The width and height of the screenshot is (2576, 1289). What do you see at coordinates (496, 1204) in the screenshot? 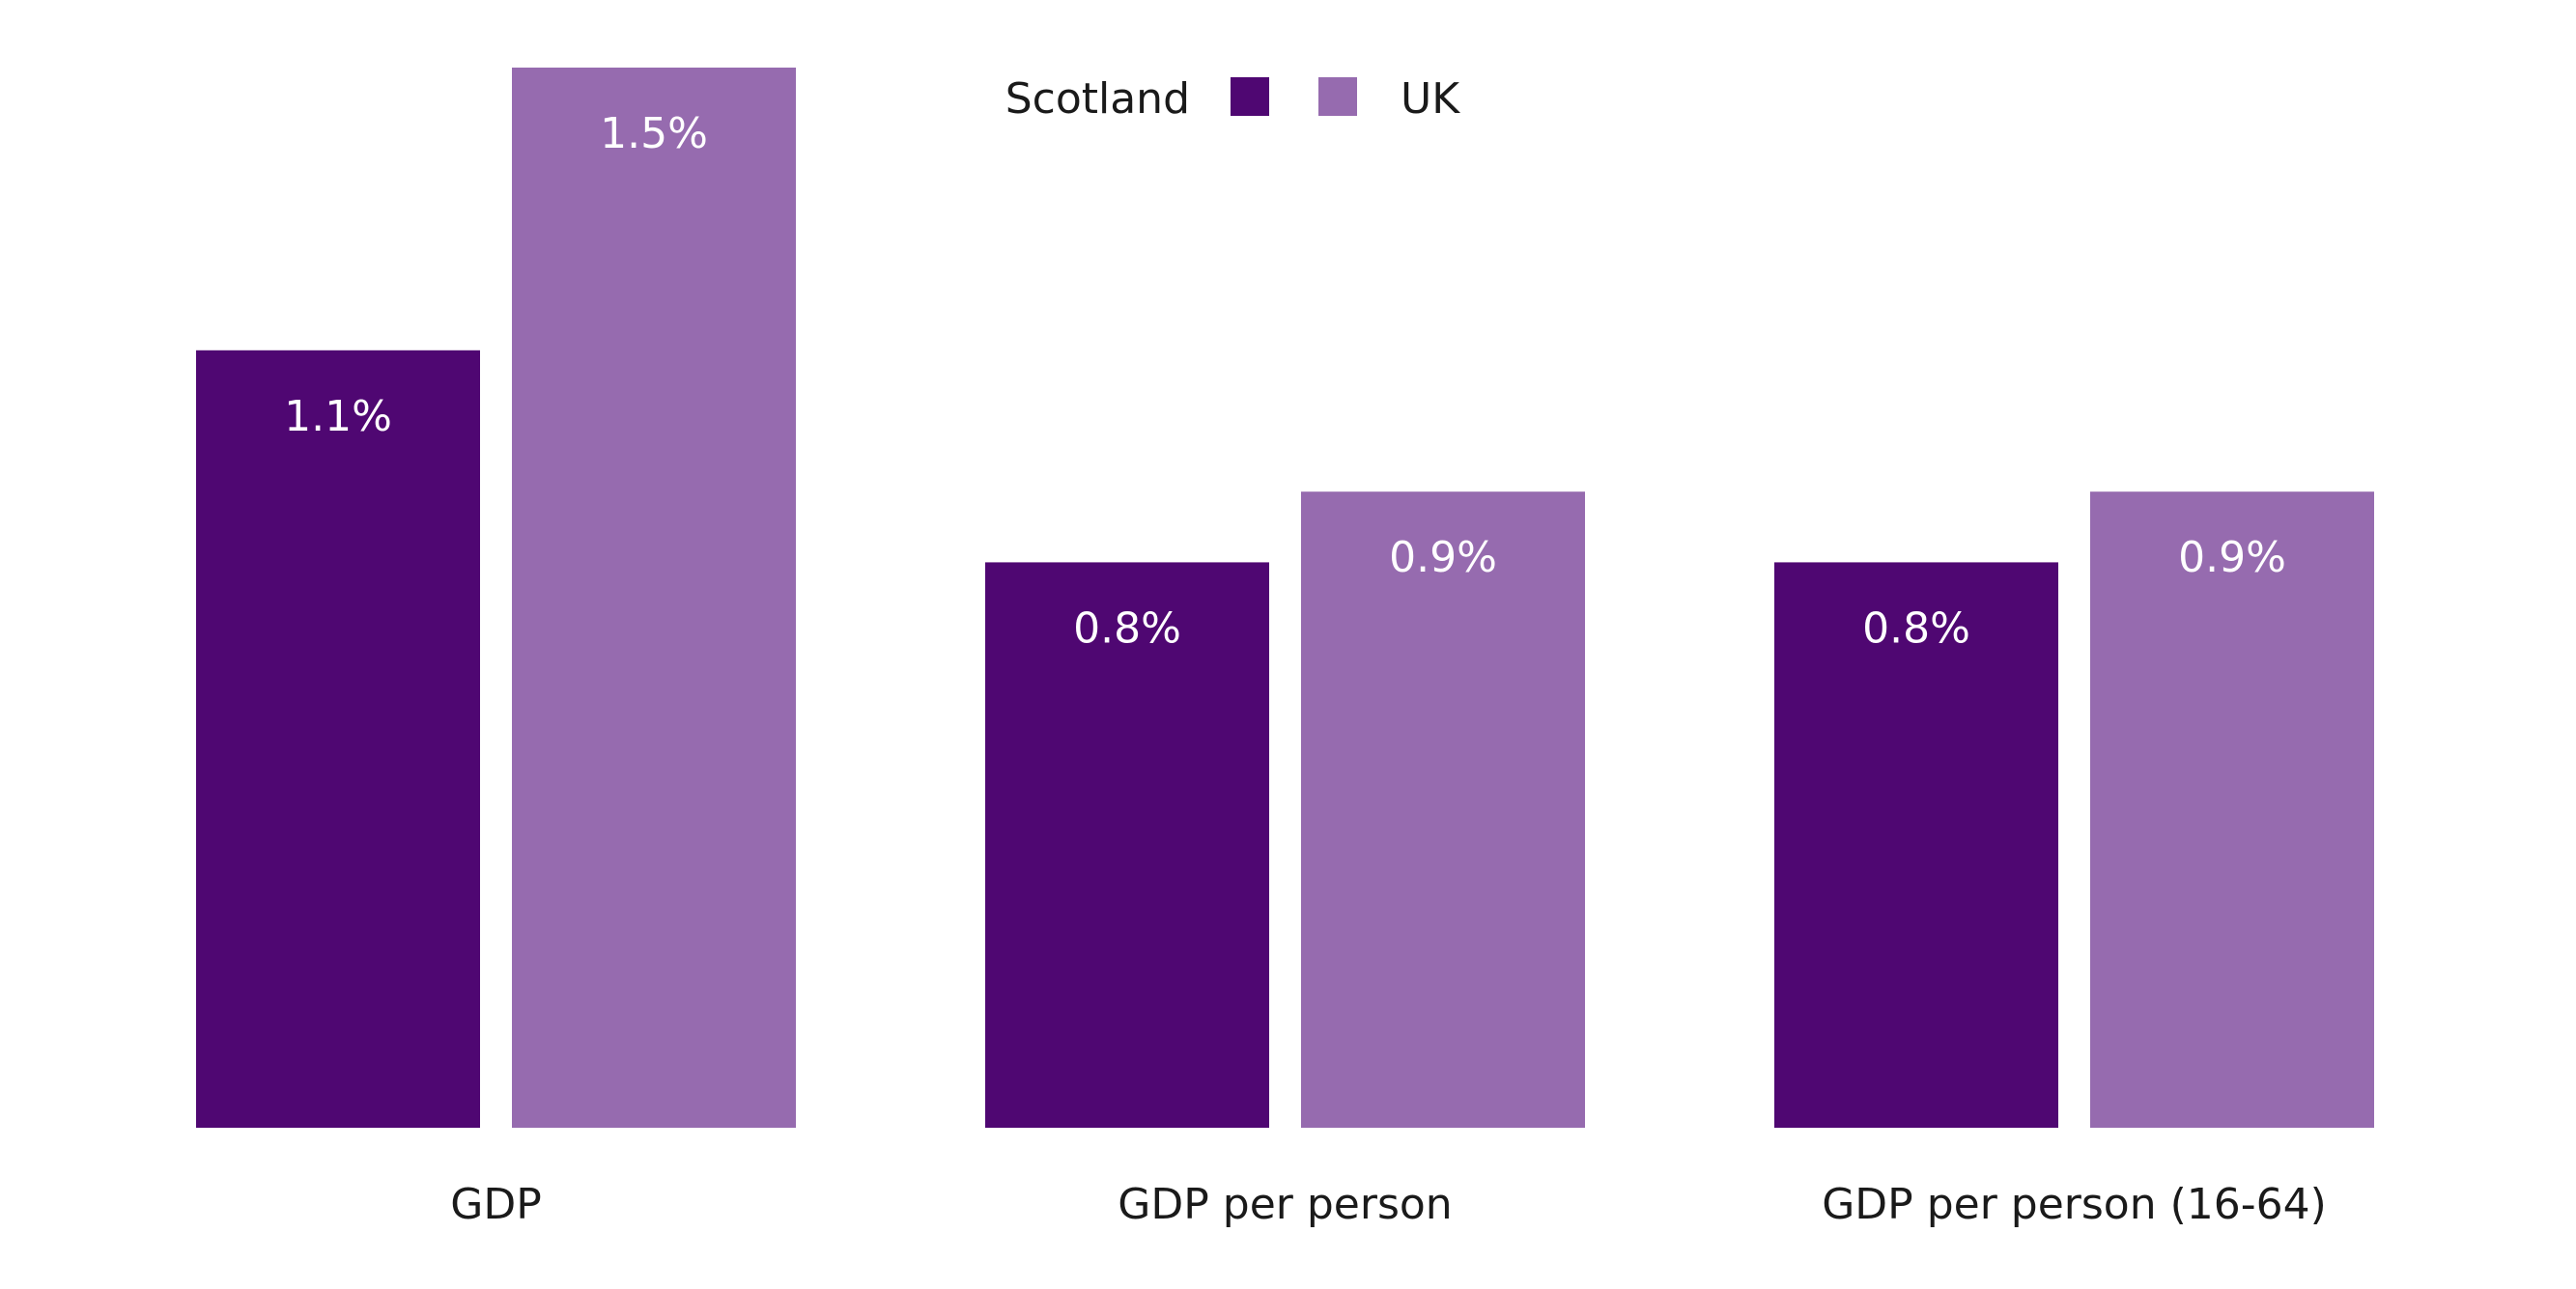
I see `category-label-gdp: GDP` at bounding box center [496, 1204].